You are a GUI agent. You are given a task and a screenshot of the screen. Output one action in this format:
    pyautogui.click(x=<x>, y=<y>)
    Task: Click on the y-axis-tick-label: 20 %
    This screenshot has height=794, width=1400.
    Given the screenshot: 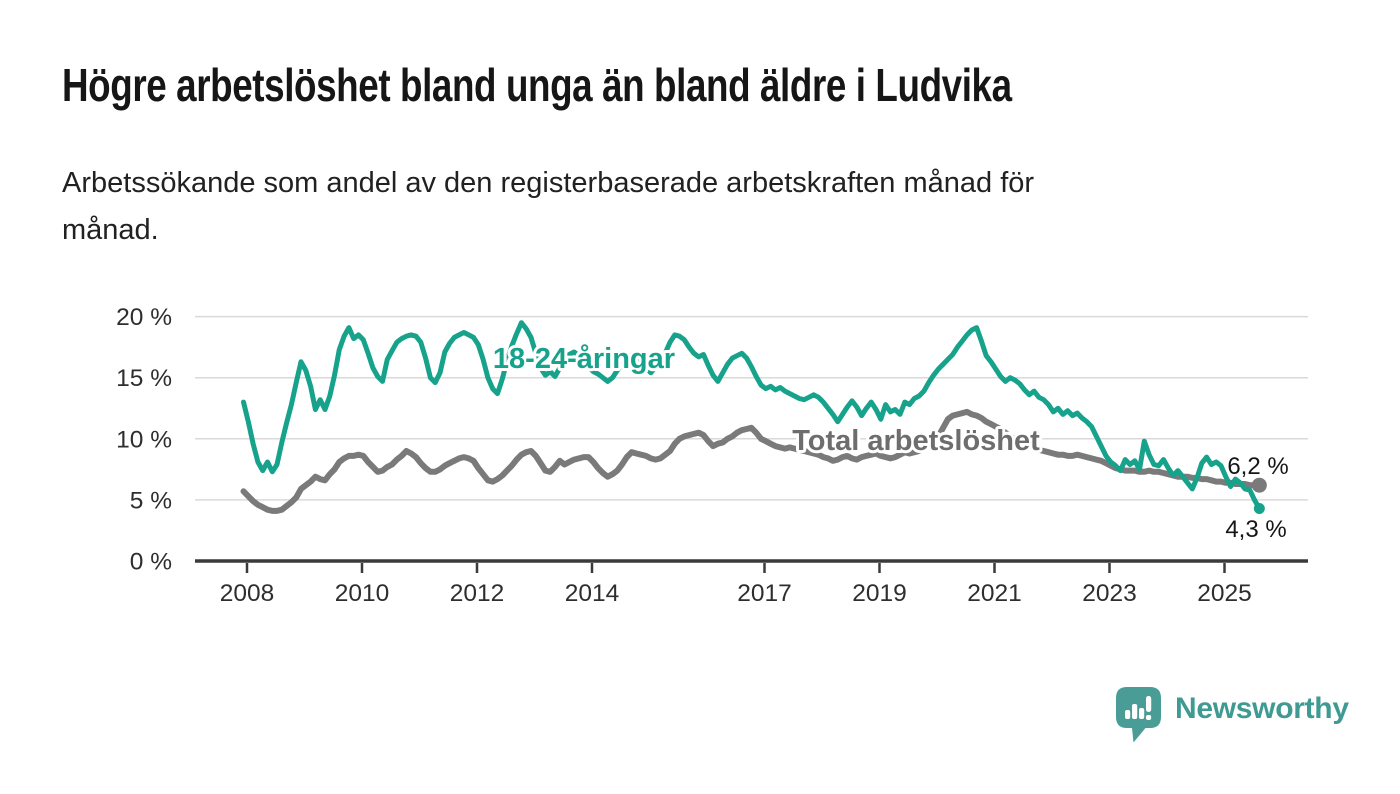 What is the action you would take?
    pyautogui.click(x=144, y=317)
    